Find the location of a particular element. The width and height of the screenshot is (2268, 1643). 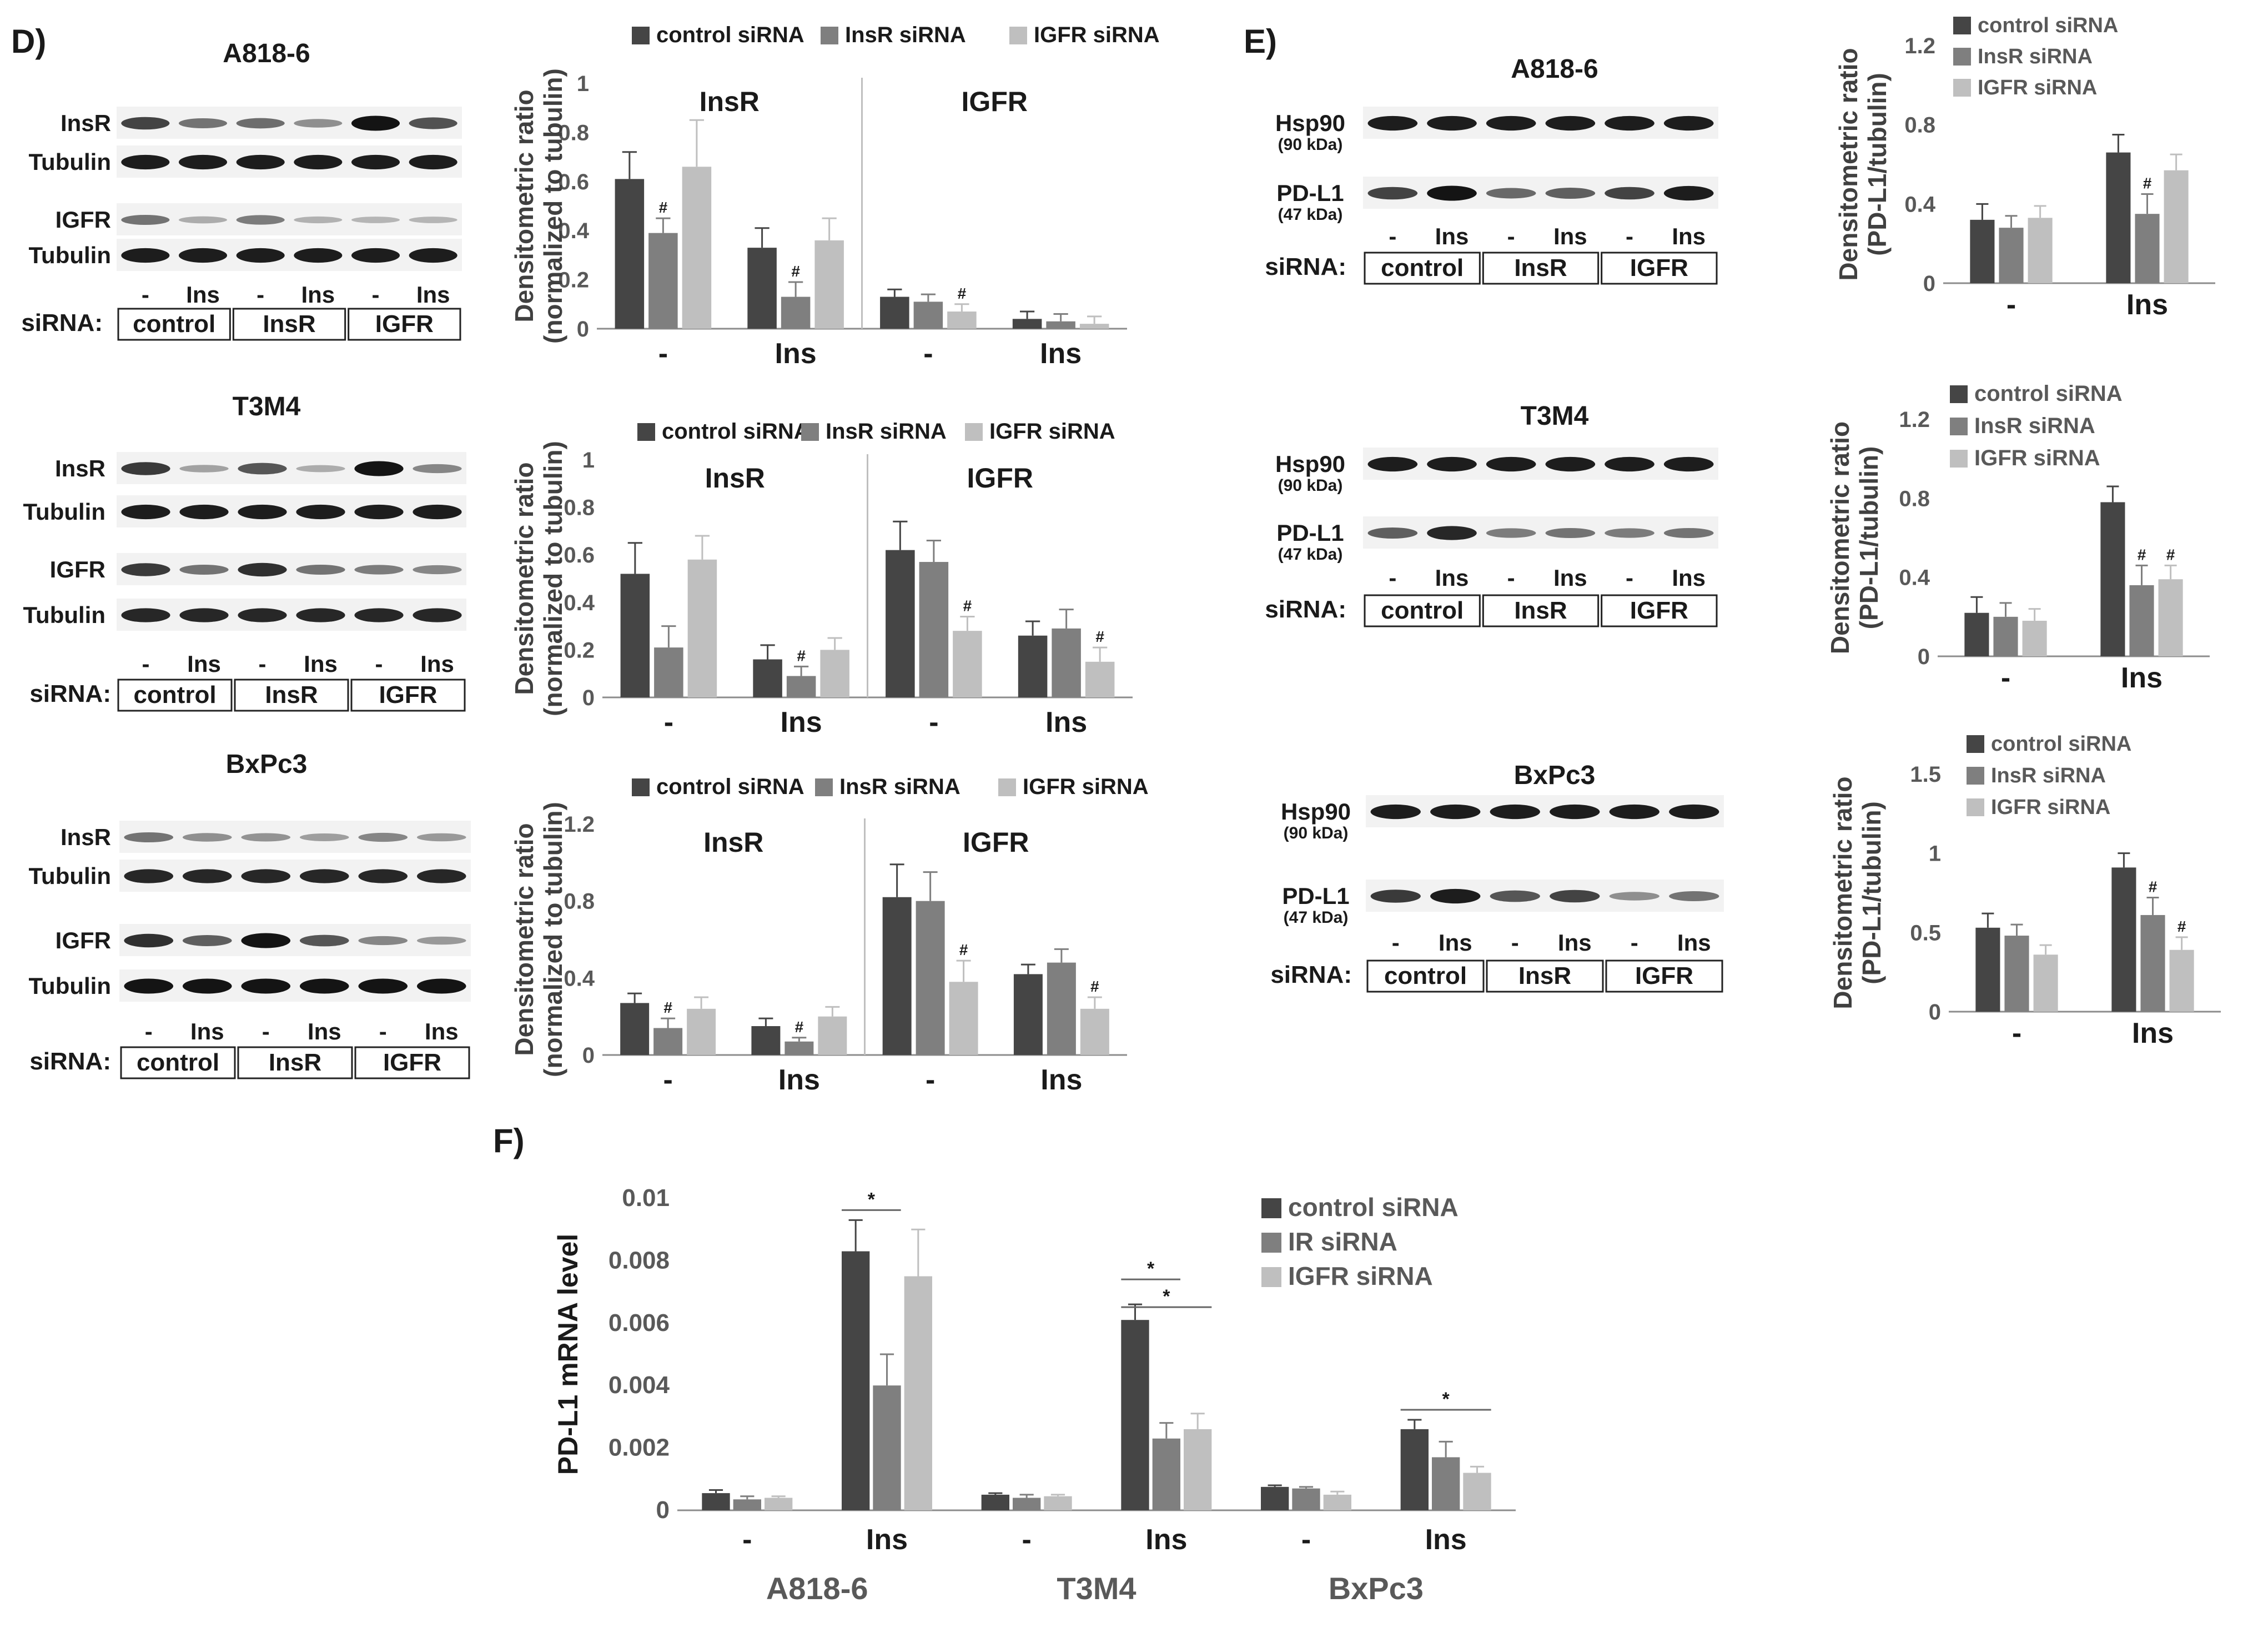

blot-title: BxPc3 is located at coordinates (1555, 775).